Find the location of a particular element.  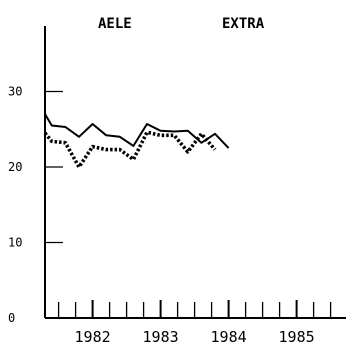

series-layer is located at coordinates (136, 141).